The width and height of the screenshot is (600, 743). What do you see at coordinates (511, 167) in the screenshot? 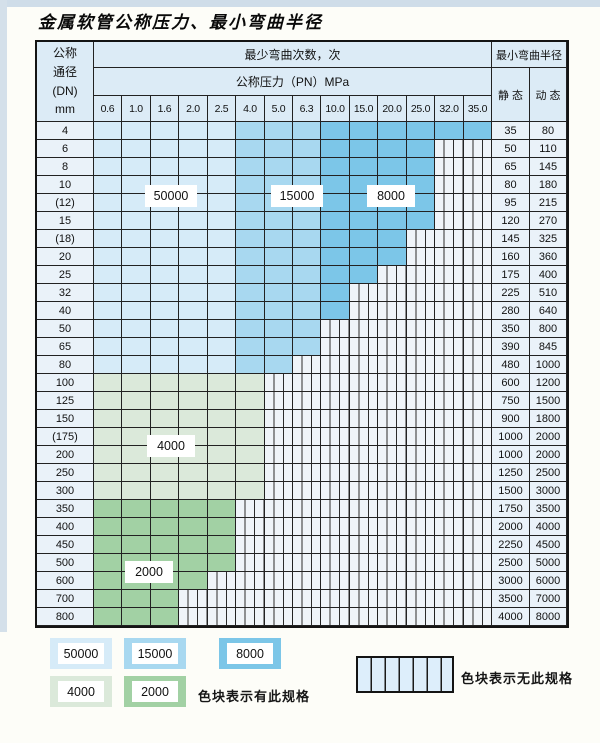
I see `static-value-cell: 65` at bounding box center [511, 167].